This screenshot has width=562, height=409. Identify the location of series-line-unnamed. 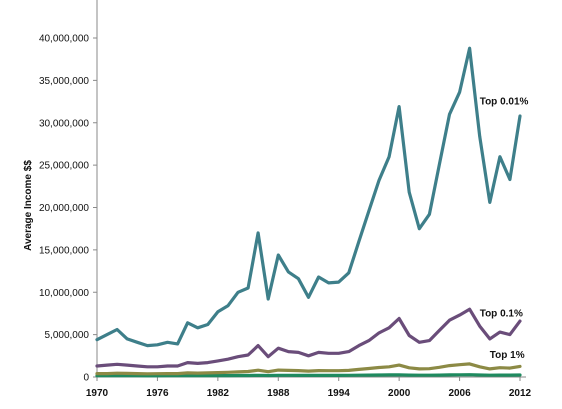
(308, 375).